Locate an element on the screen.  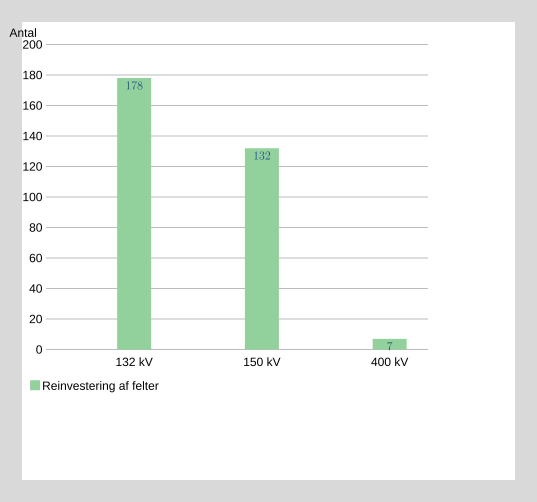
y-tick-label: 0 is located at coordinates (39, 349).